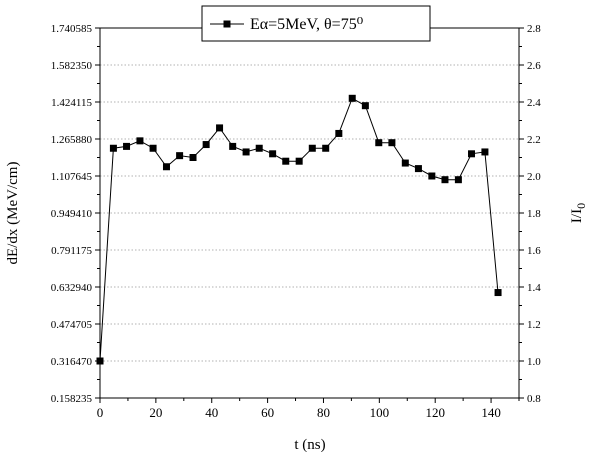 This screenshot has height=452, width=589. I want to click on x-tick-label: 140, so click(491, 412).